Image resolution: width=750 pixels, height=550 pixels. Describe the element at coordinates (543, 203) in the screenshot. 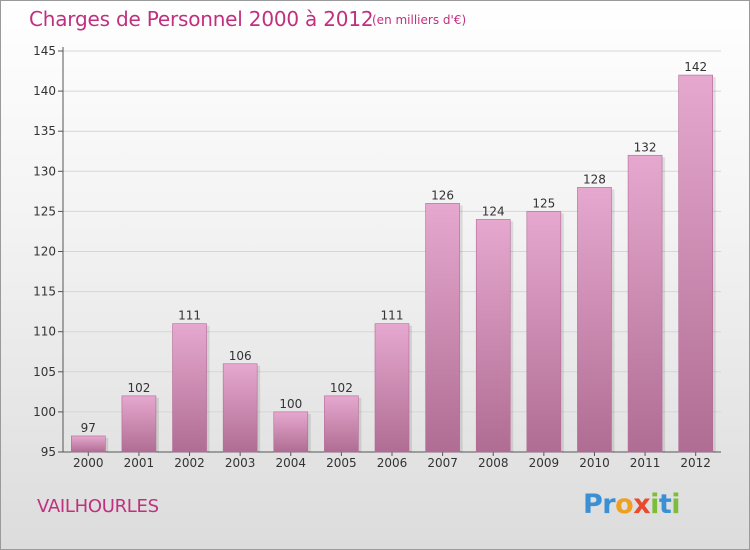

I see `bar-value-label: 125` at that location.